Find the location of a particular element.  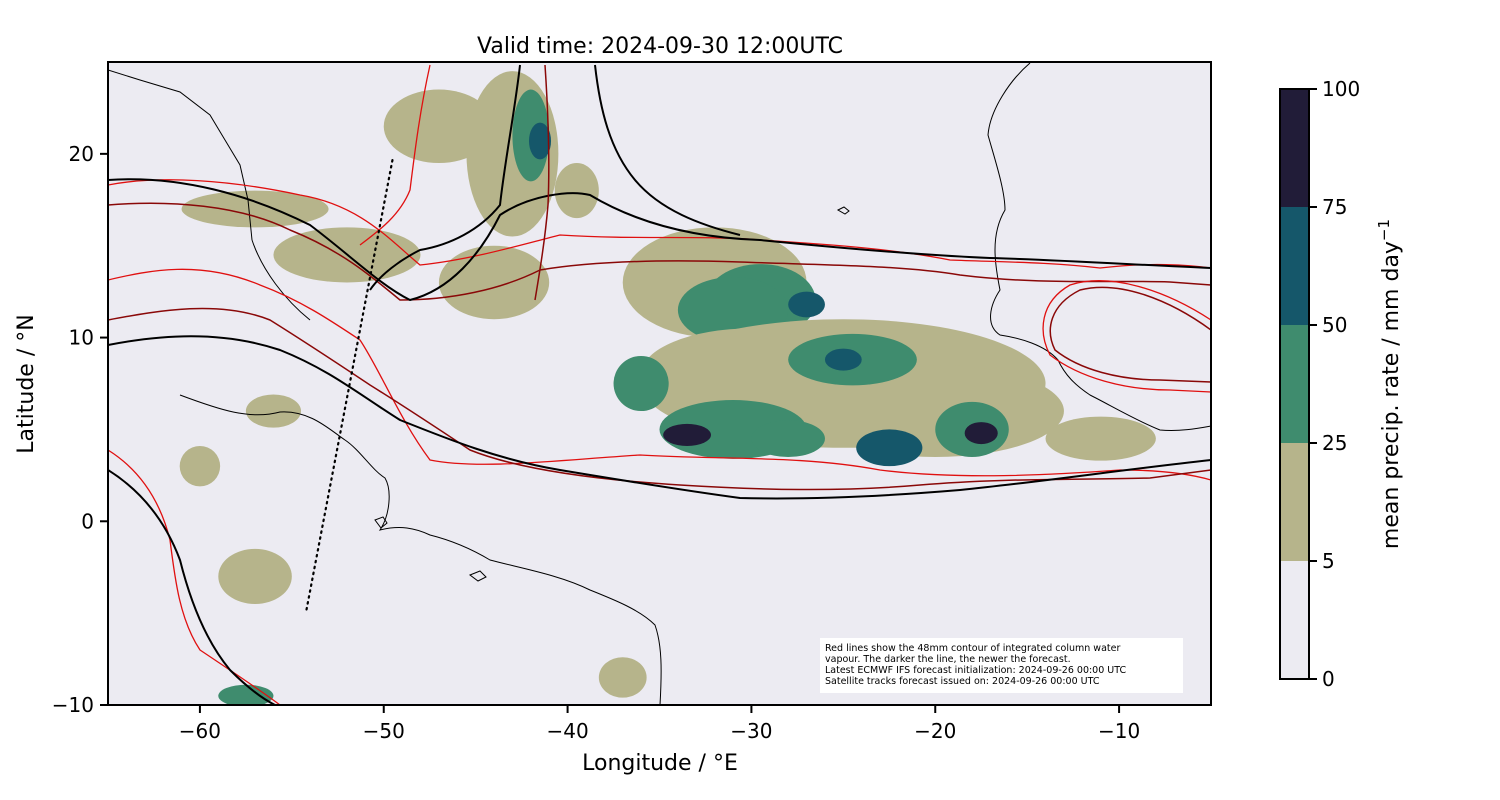

x-tick-label-3: −30 is located at coordinates (751, 731).